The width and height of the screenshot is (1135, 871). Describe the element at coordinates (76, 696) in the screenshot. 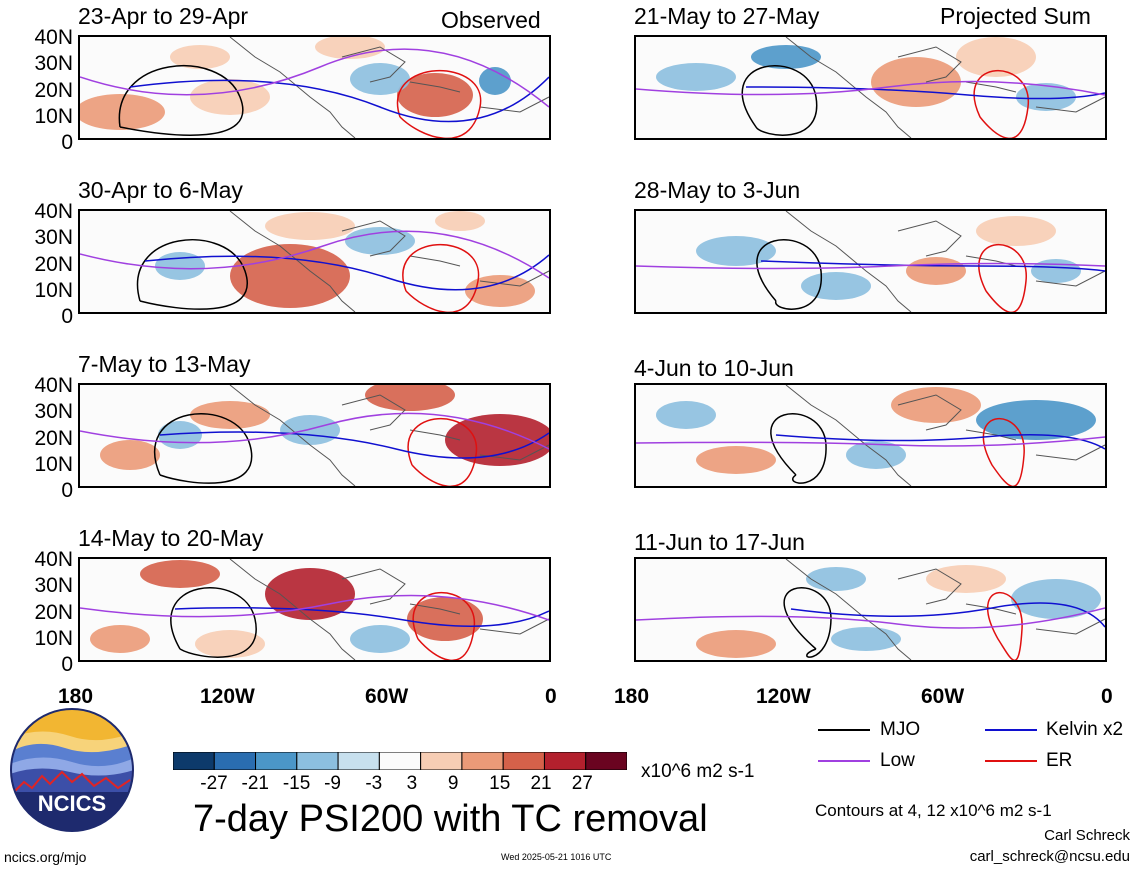

I see `x-tick-left-180: 180` at that location.